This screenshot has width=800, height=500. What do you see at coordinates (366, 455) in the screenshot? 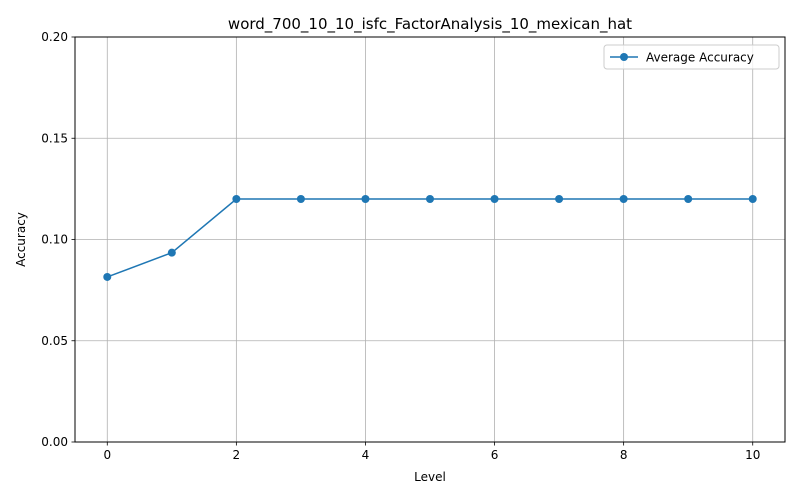
I see `x-tick-label: 4` at bounding box center [366, 455].